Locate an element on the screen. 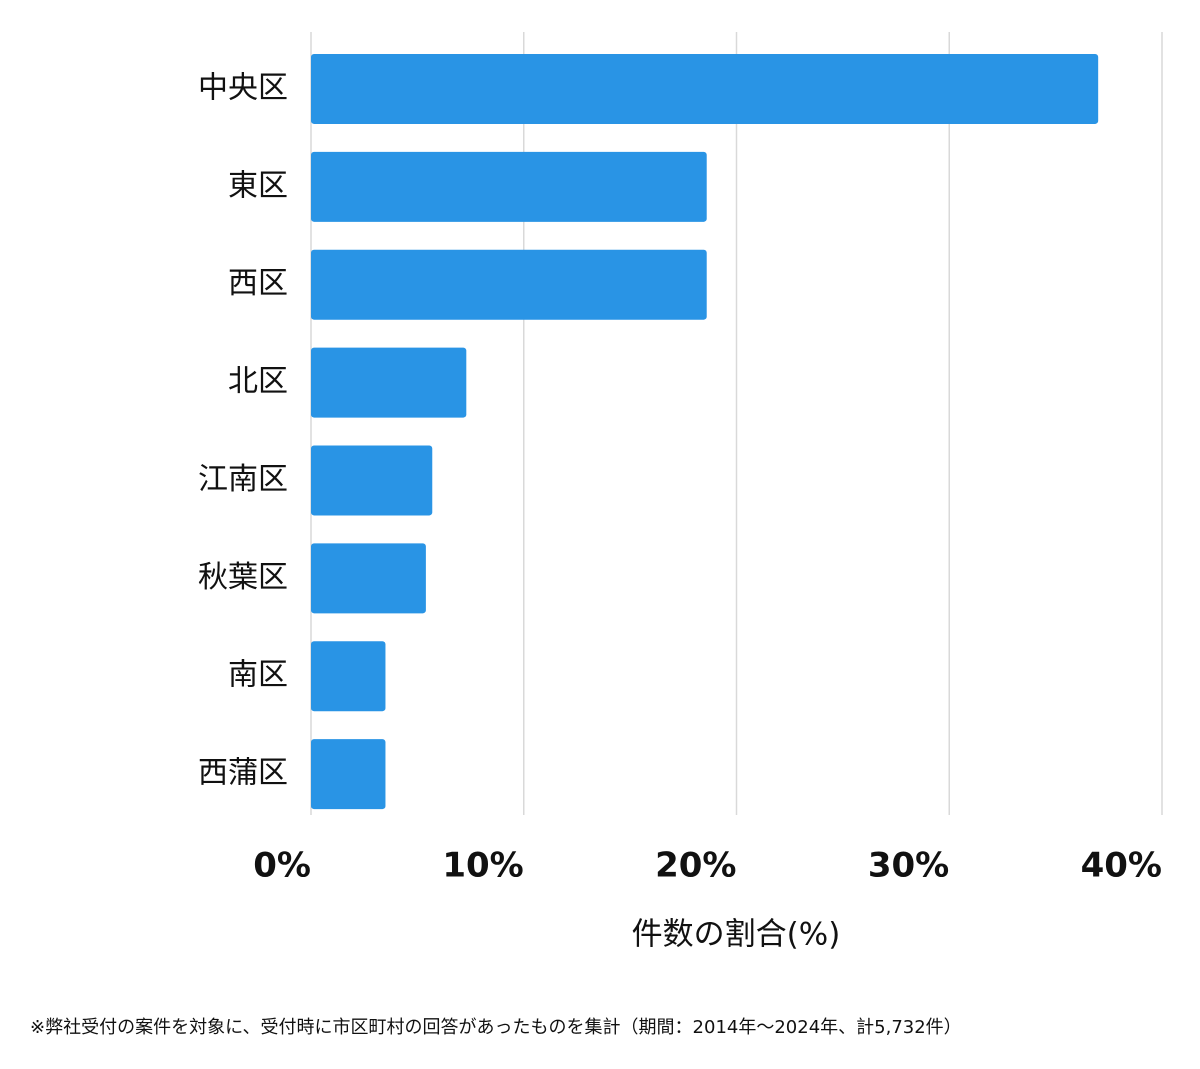  y-tick-label: 江南区 is located at coordinates (243, 479).